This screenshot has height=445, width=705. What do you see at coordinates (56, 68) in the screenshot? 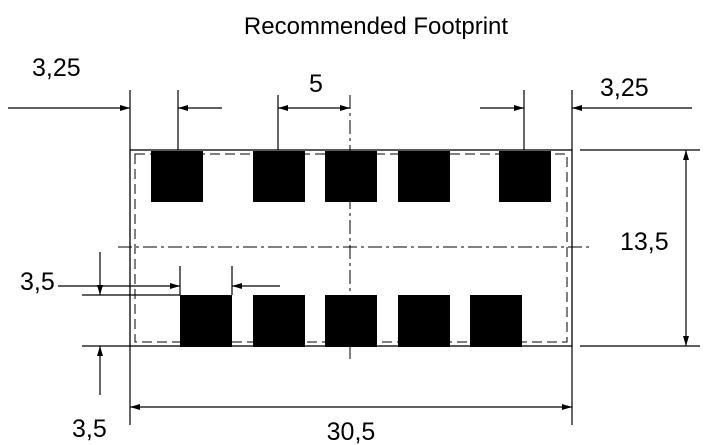
I see `left-offset-label: 3,25` at bounding box center [56, 68].